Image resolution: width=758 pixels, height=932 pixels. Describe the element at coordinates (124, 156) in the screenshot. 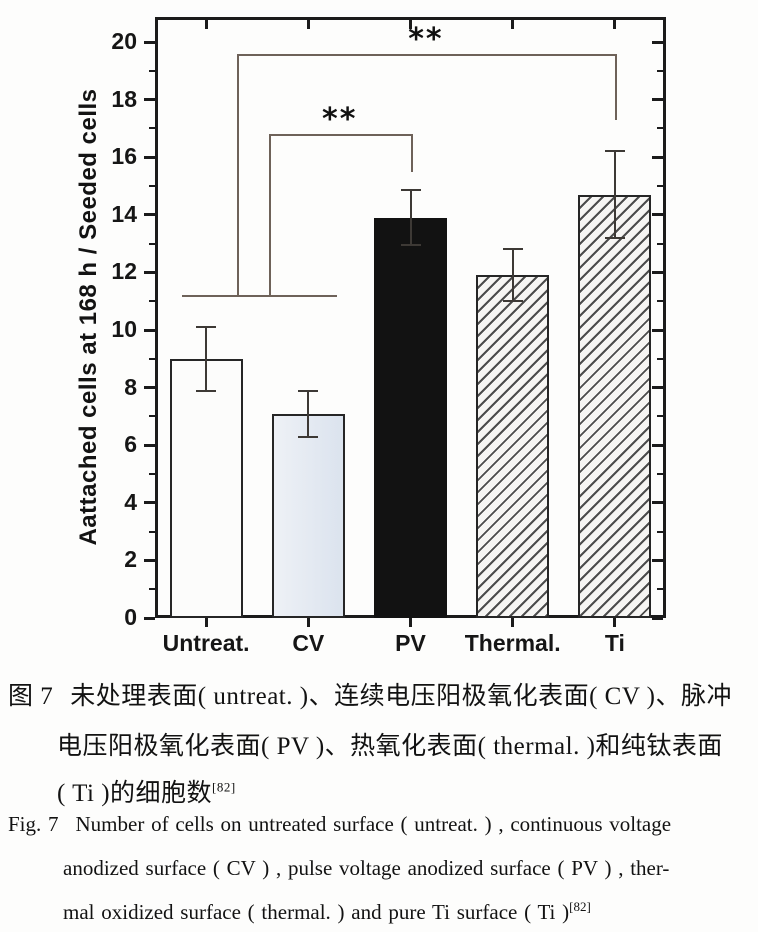

I see `y-tick-label: 16` at that location.